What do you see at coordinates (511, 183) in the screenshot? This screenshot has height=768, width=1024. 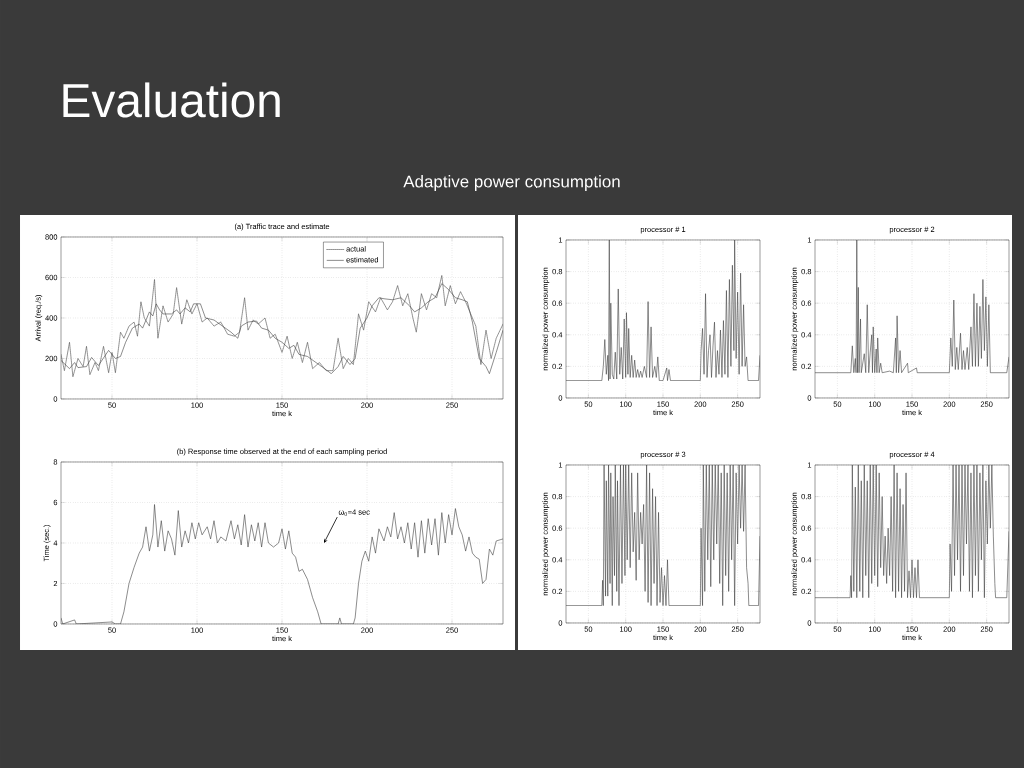 I see `text: Adaptive power consumption` at bounding box center [511, 183].